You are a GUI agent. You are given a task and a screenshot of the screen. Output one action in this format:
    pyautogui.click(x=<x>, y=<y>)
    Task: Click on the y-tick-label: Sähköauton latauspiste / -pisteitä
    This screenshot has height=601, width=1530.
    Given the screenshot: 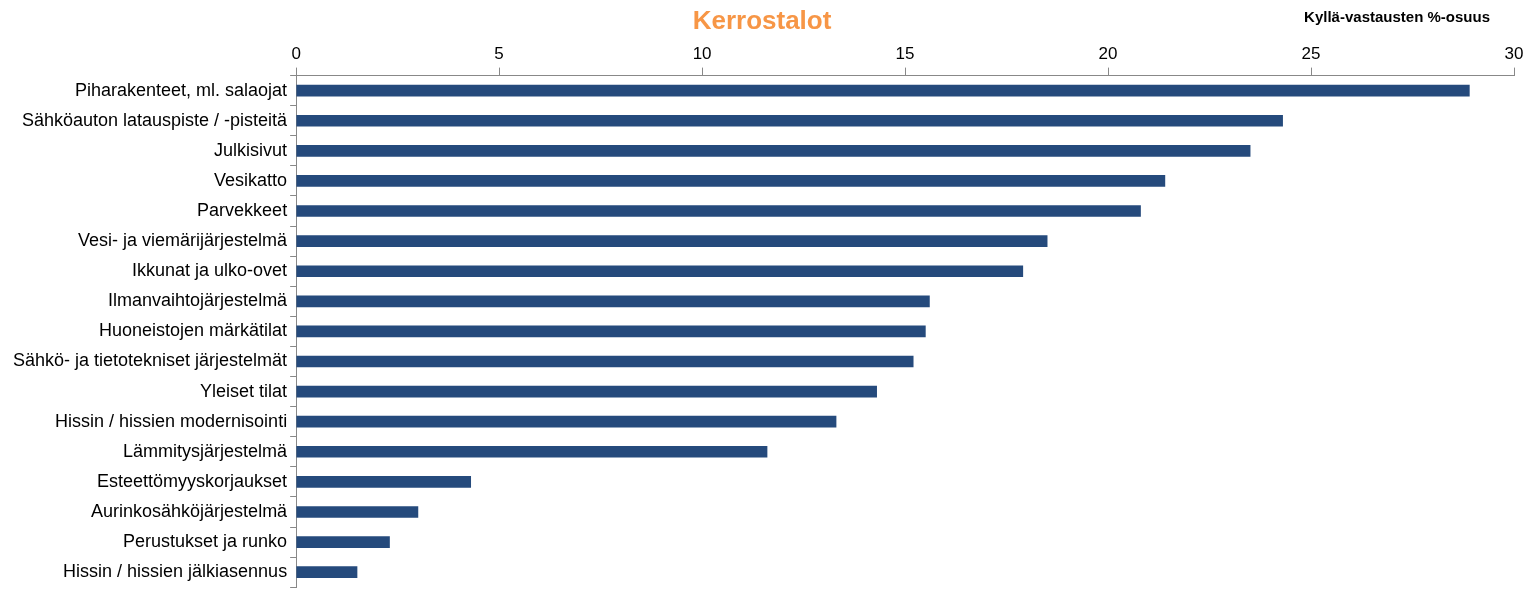 What is the action you would take?
    pyautogui.click(x=155, y=119)
    